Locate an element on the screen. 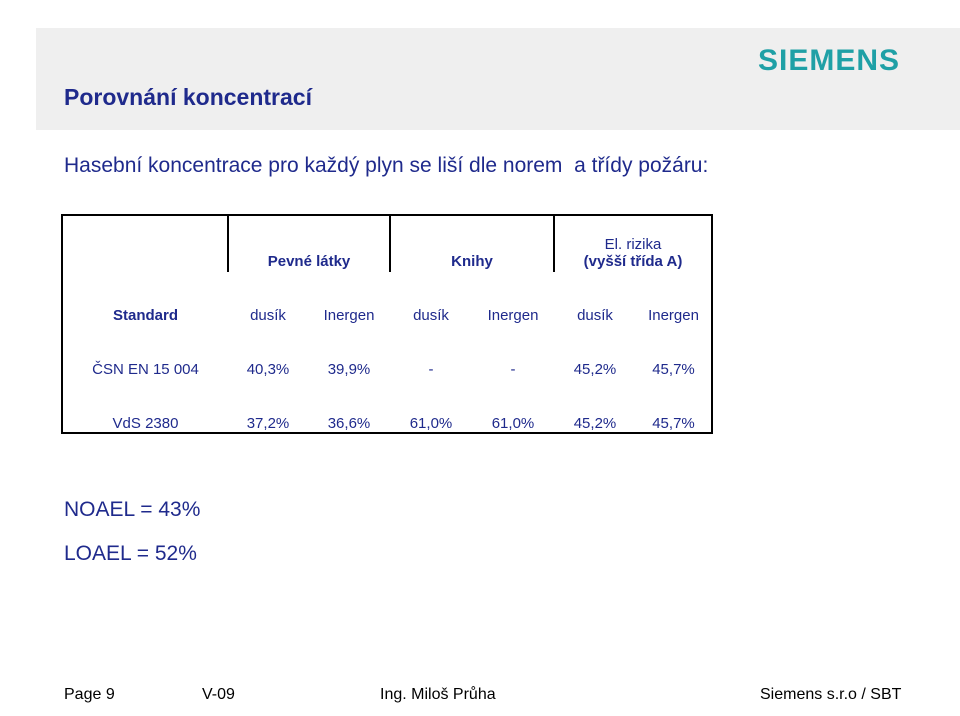 This screenshot has height=716, width=960. group-header-electrical: El. rizika (vyšší třída A) is located at coordinates (633, 243).